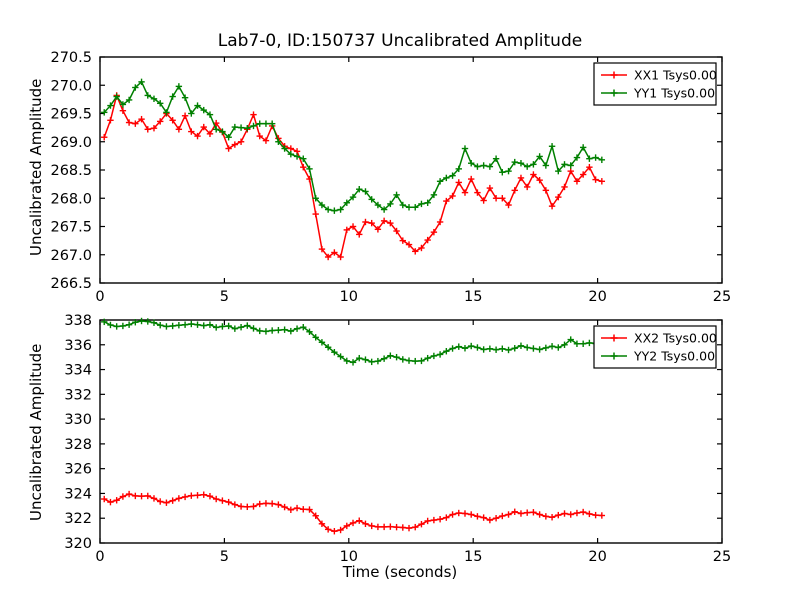 The image size is (800, 600). What do you see at coordinates (71, 58) in the screenshot?
I see `y-tick-label: 270.5` at bounding box center [71, 58].